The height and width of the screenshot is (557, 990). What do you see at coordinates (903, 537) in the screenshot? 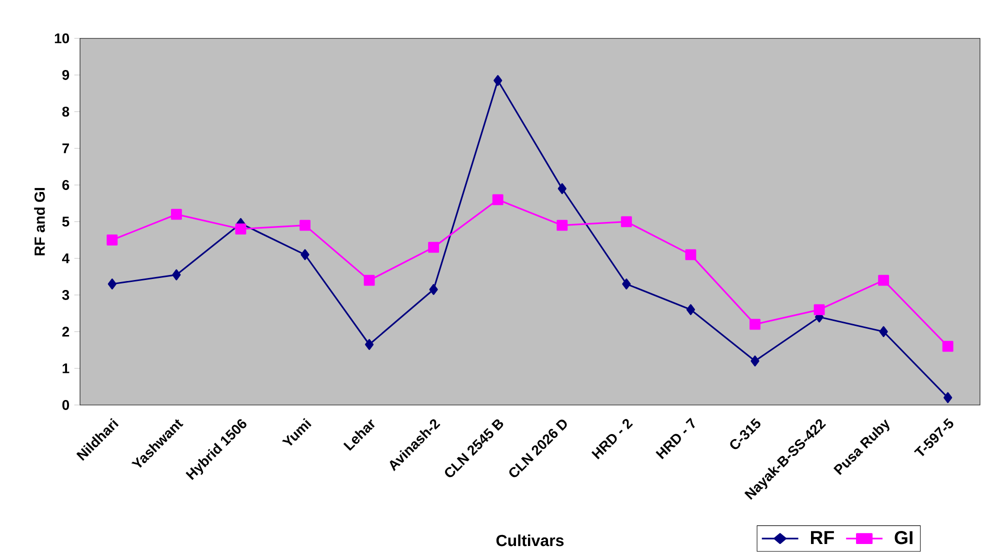
I see `legend-label: GI` at bounding box center [903, 537].